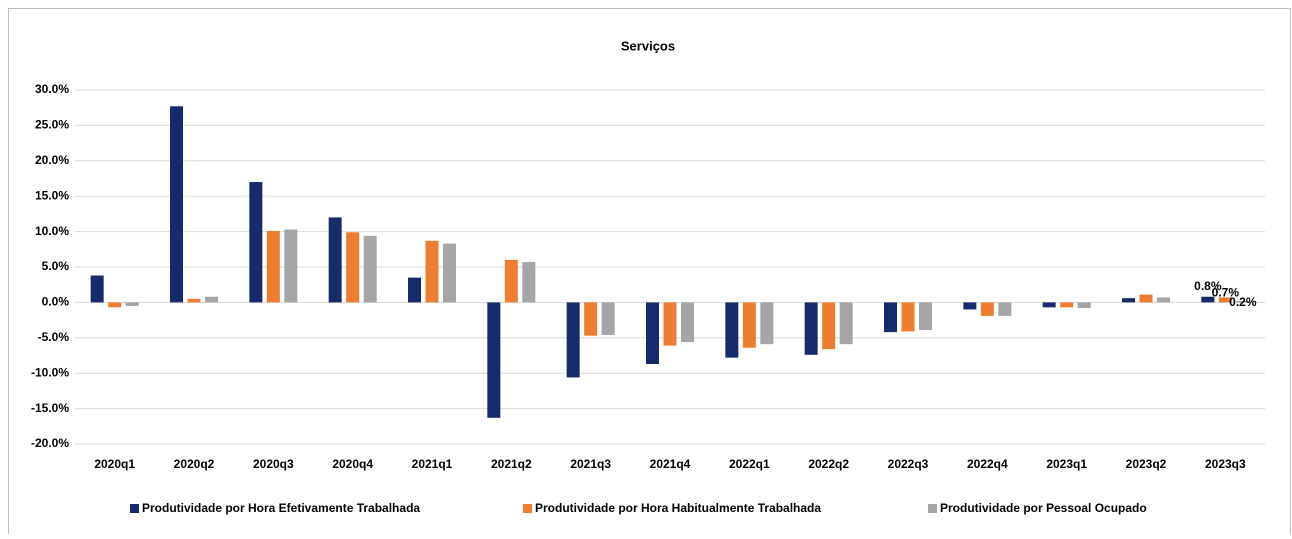 Image resolution: width=1292 pixels, height=539 pixels. I want to click on x-tick-label: 2023q3, so click(1225, 464).